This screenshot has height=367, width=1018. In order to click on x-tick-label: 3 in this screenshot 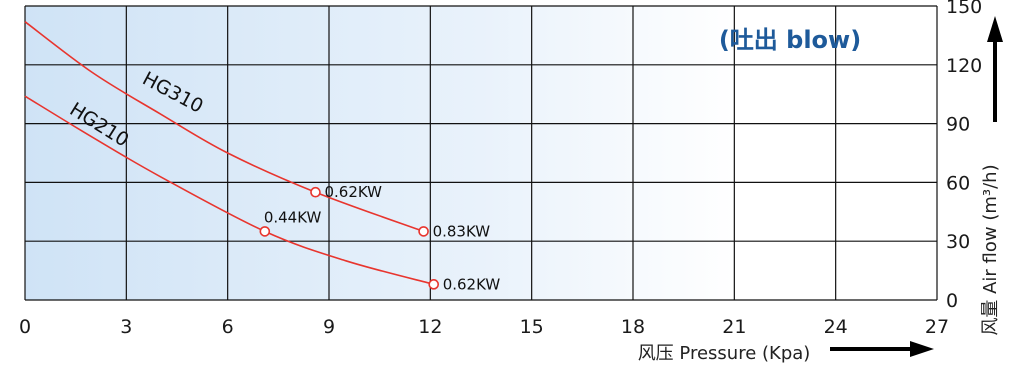, I will do `click(126, 327)`.